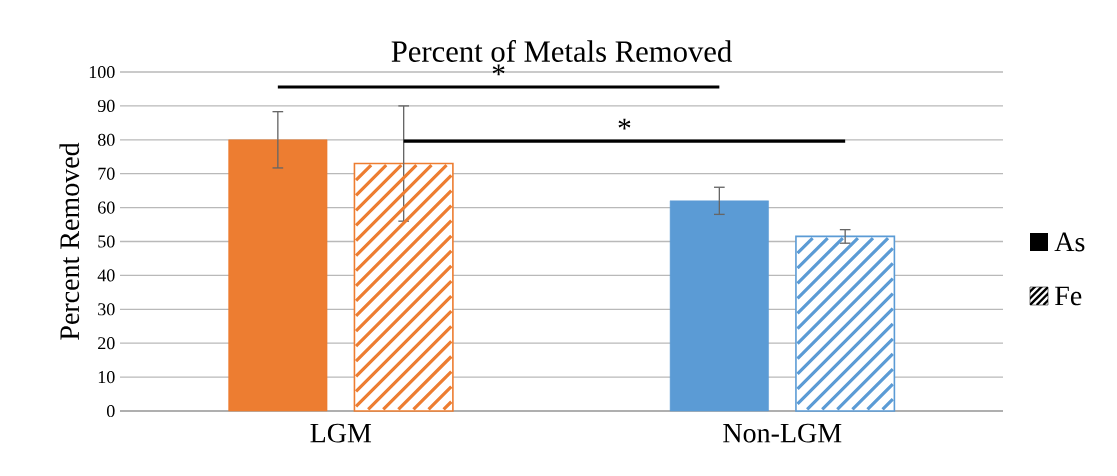 The image size is (1117, 476). What do you see at coordinates (69, 241) in the screenshot?
I see `y-axis-title: Percent Removed` at bounding box center [69, 241].